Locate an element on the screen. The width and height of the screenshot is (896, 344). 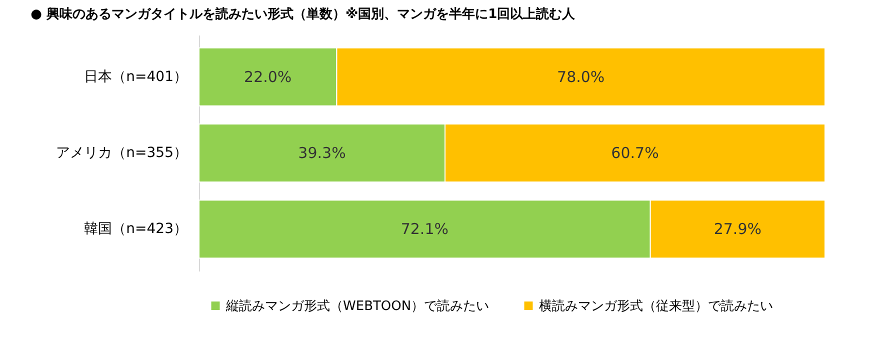
chart-title: ● 興味のあるマンガタイトルを読みたい形式（単数）※国別、マンガを半年に1回以上読む人 is located at coordinates (303, 14).